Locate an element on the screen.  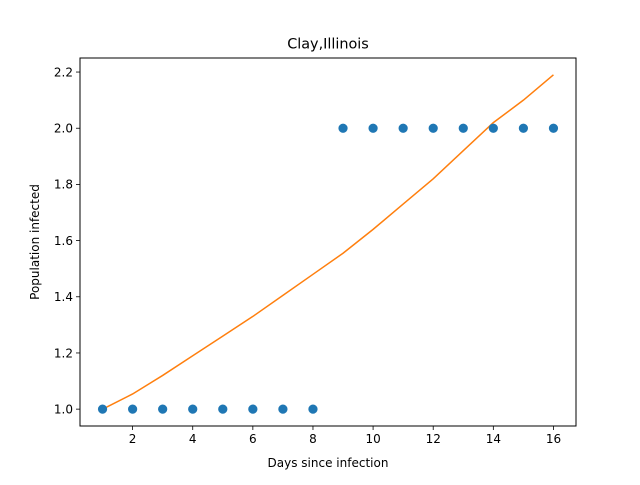
x-tick-label: 16 is located at coordinates (553, 439).